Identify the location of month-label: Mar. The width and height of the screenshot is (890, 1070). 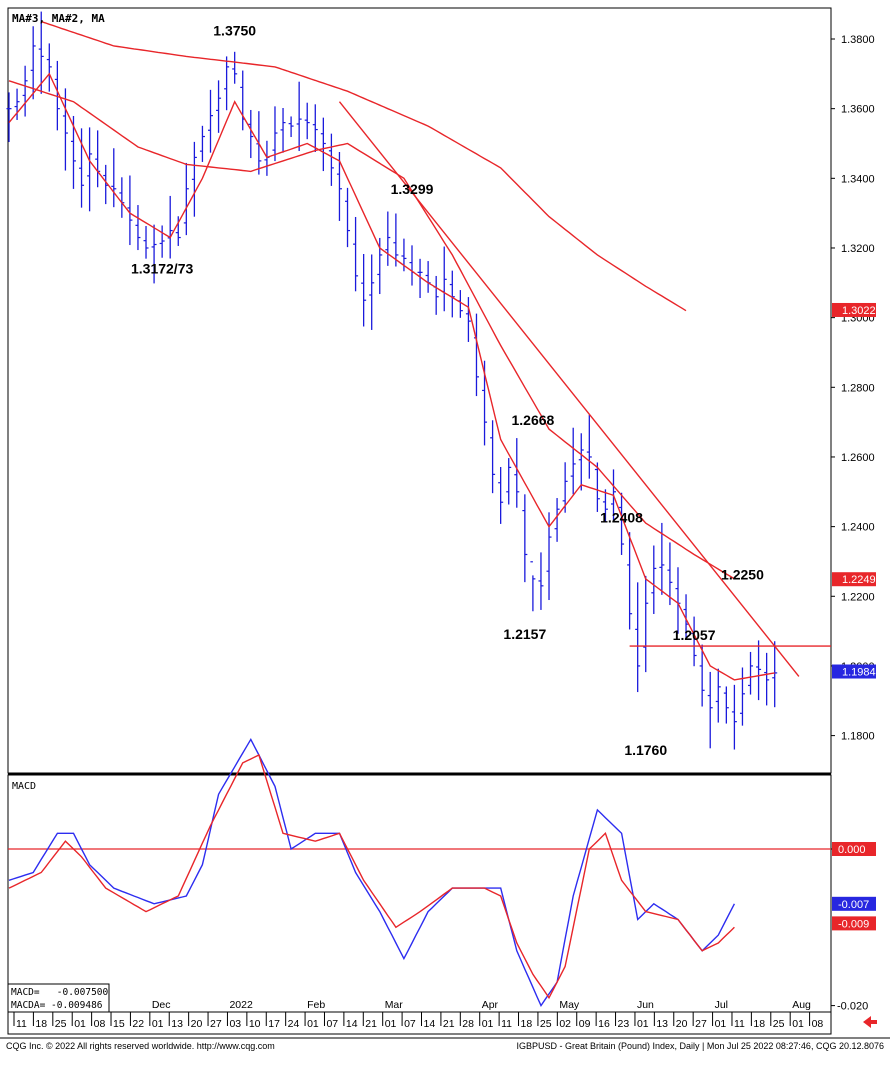
(394, 1005).